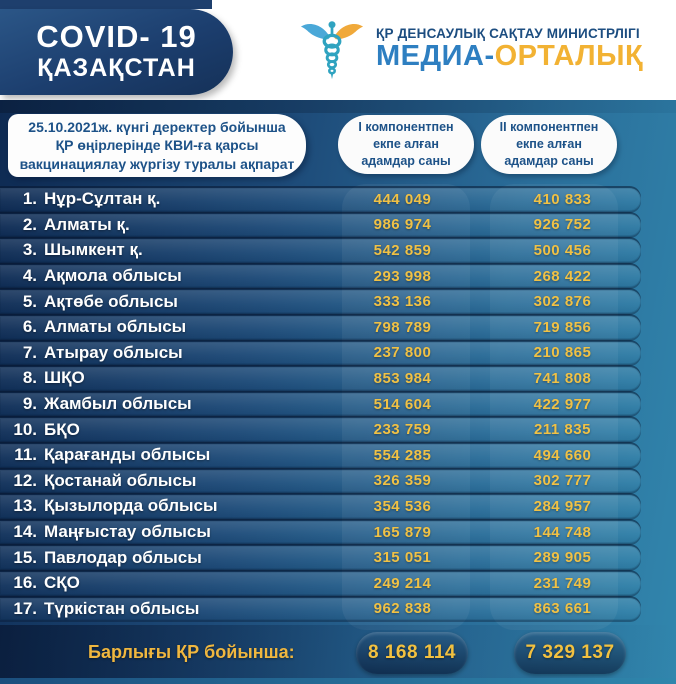 This screenshot has height=684, width=676. What do you see at coordinates (157, 145) in the screenshot?
I see `report-line: ҚР өңірлерінде КВИ-ға қарсы` at bounding box center [157, 145].